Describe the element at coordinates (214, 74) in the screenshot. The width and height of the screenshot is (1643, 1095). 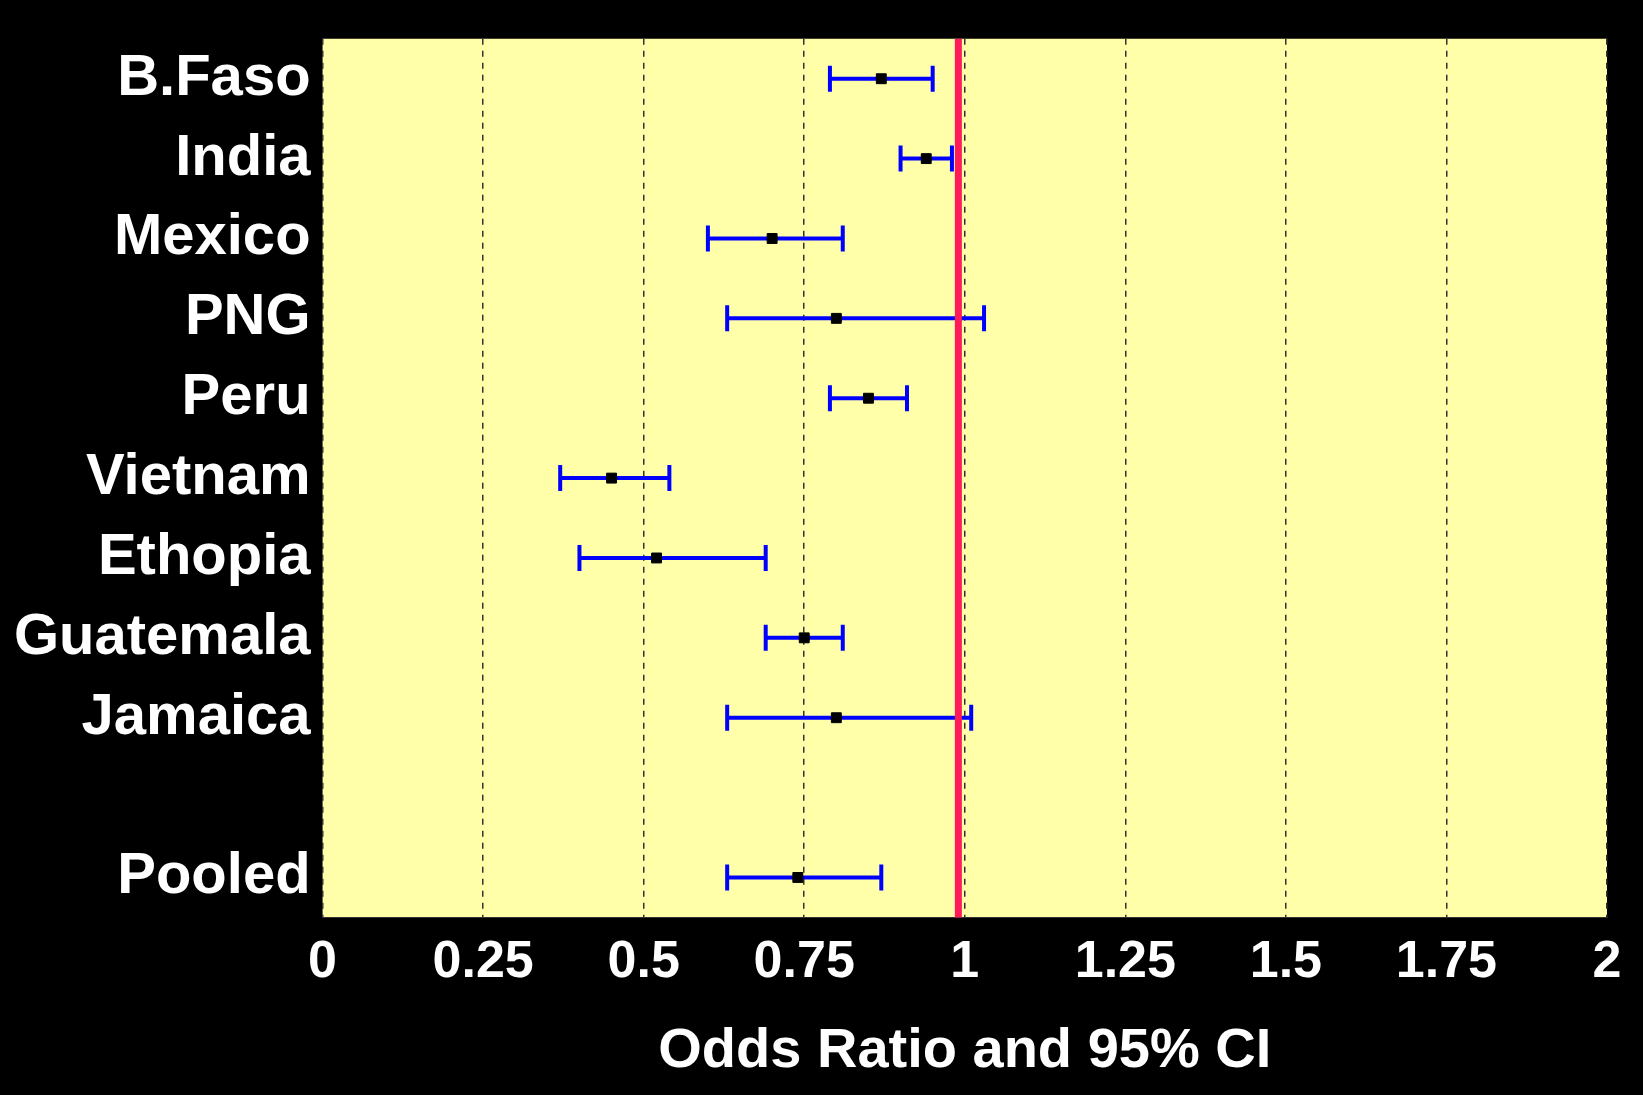
I see `y-tick-label: B.Faso` at that location.